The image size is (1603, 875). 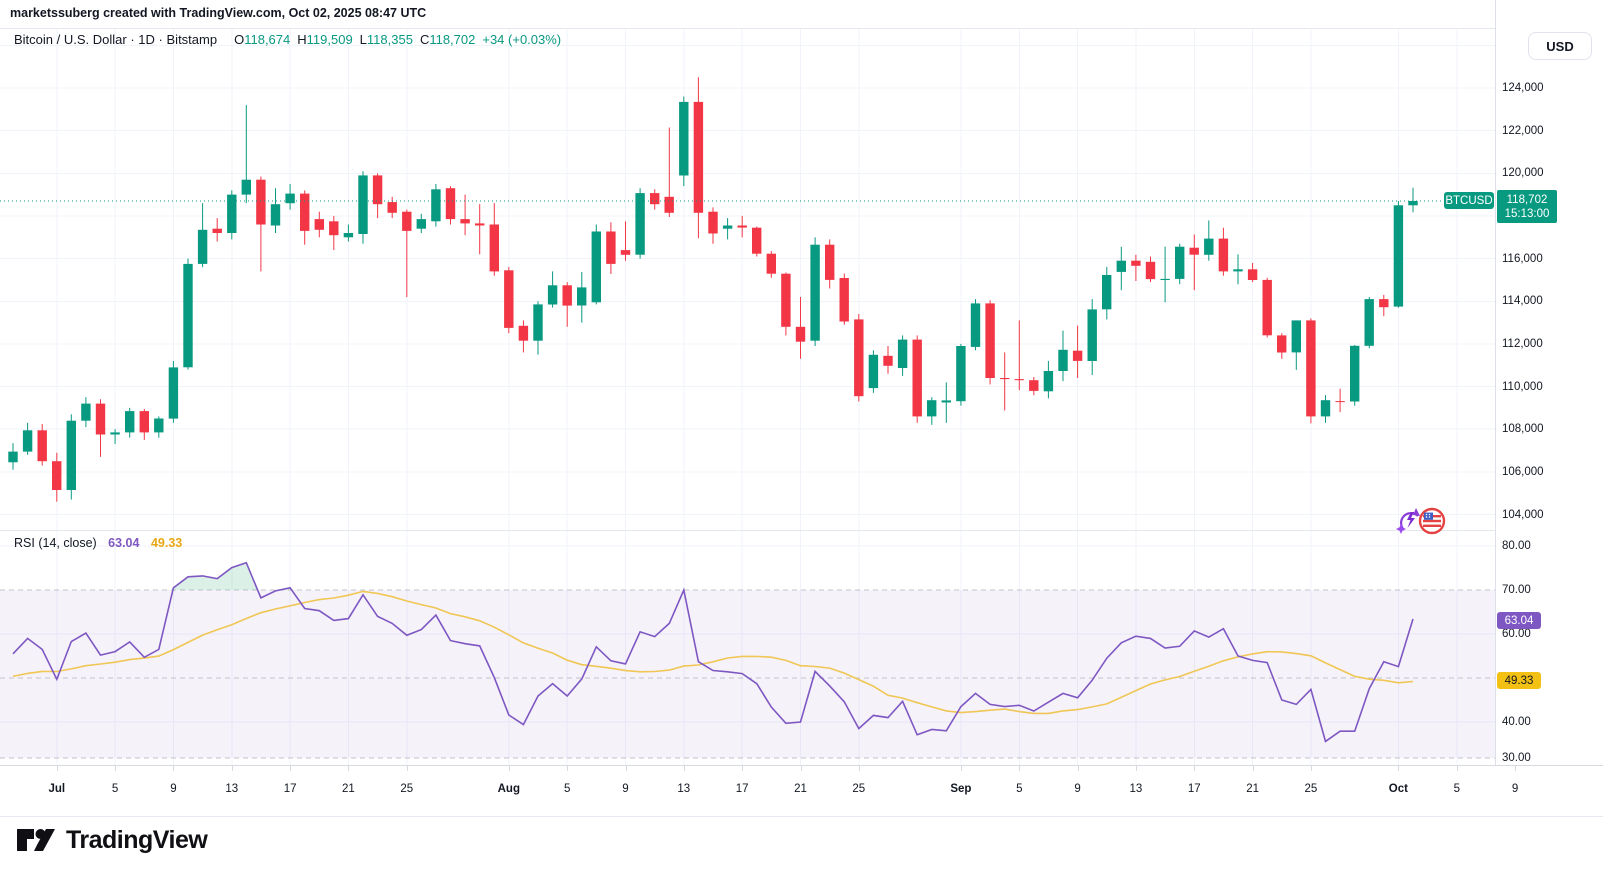 What do you see at coordinates (146, 39) in the screenshot?
I see `interval-label: 1D` at bounding box center [146, 39].